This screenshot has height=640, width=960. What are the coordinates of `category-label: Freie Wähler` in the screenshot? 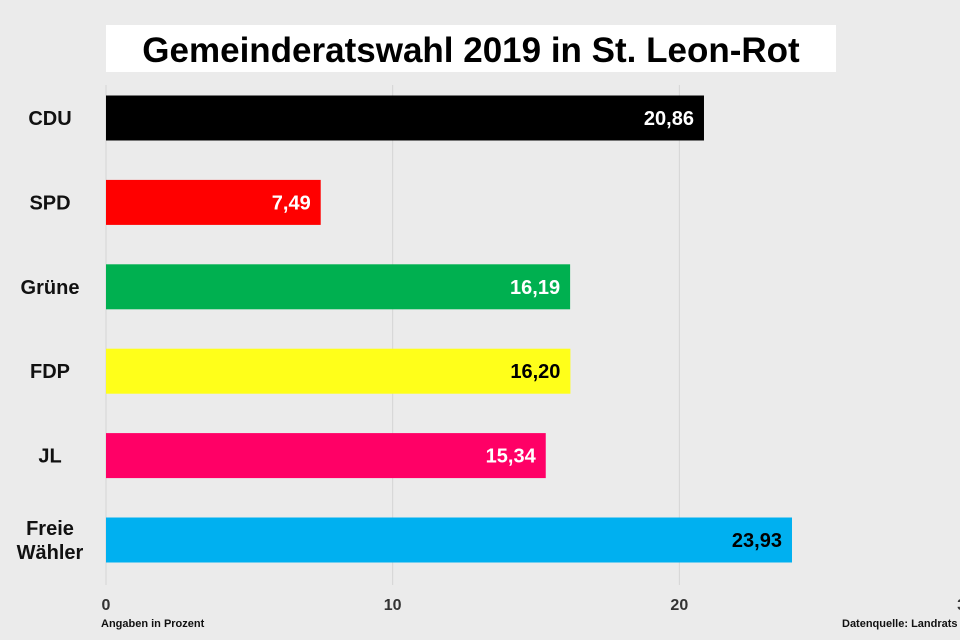 It's located at (50, 541).